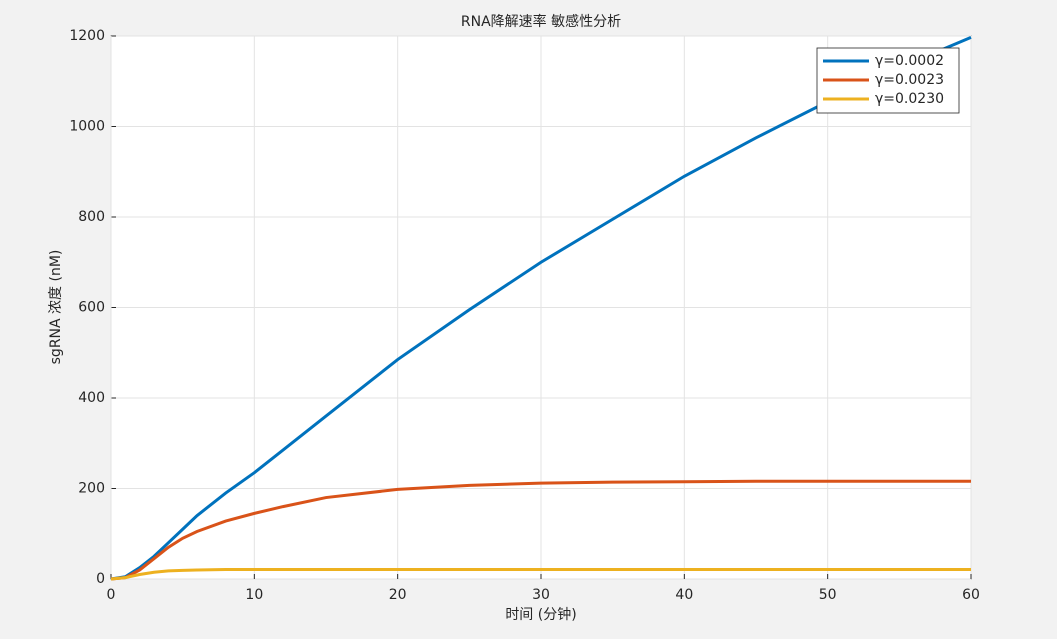  Describe the element at coordinates (87, 127) in the screenshot. I see `y-tick-label: 1000` at that location.